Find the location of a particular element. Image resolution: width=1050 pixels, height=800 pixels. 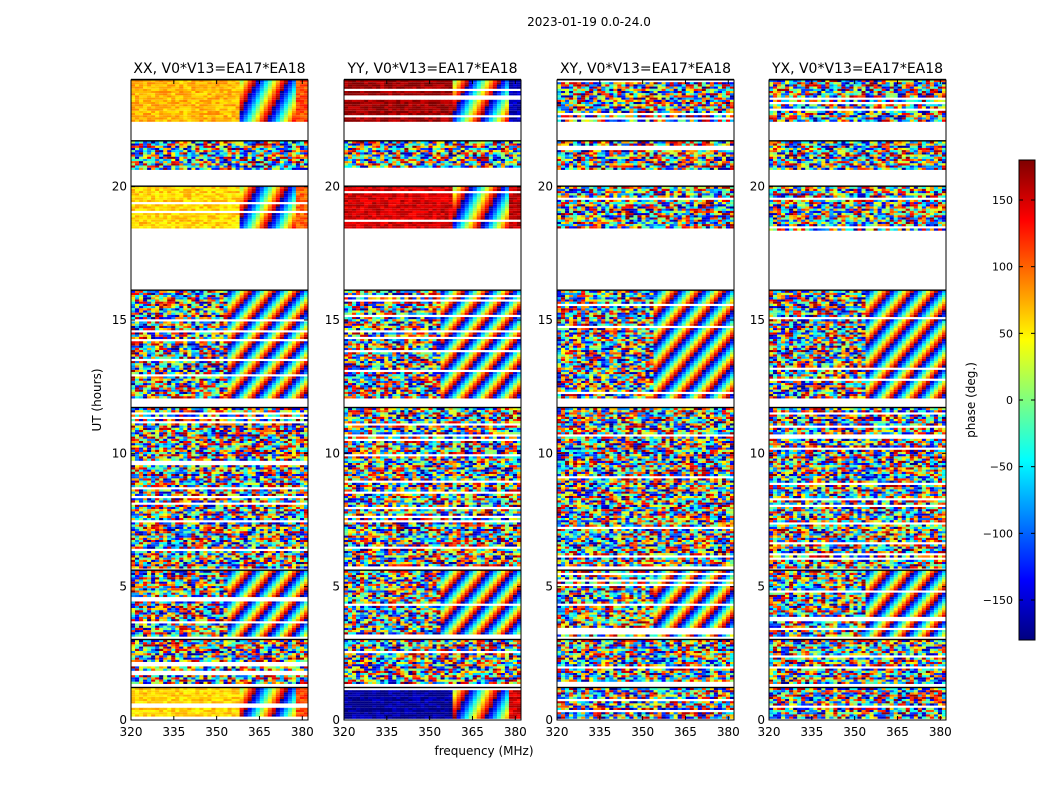

panel-title: XY, V0*V13=EA17*EA18 is located at coordinates (645, 69).